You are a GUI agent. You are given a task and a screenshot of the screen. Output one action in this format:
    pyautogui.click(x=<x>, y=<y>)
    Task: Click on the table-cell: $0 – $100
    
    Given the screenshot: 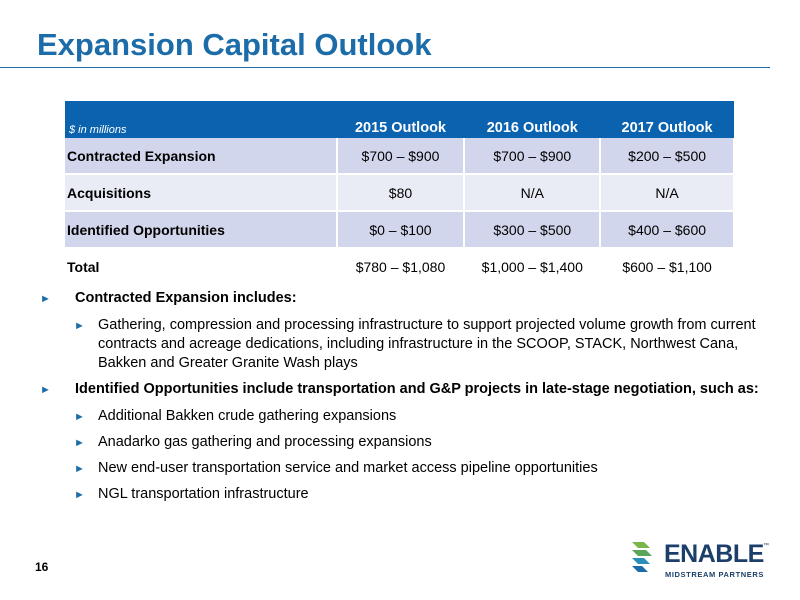 What is the action you would take?
    pyautogui.click(x=401, y=230)
    